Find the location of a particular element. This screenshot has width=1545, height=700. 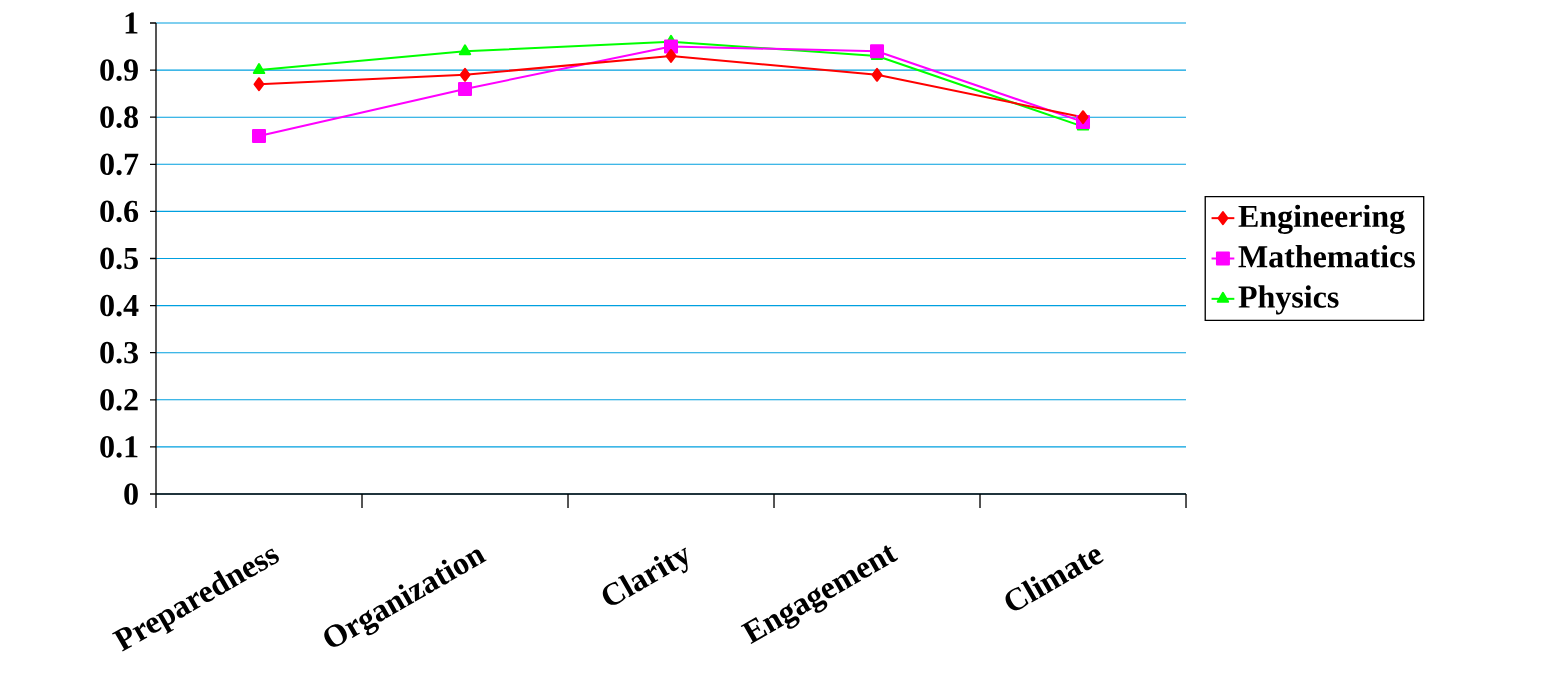

y-tick-label: 0.9 is located at coordinates (119, 70).